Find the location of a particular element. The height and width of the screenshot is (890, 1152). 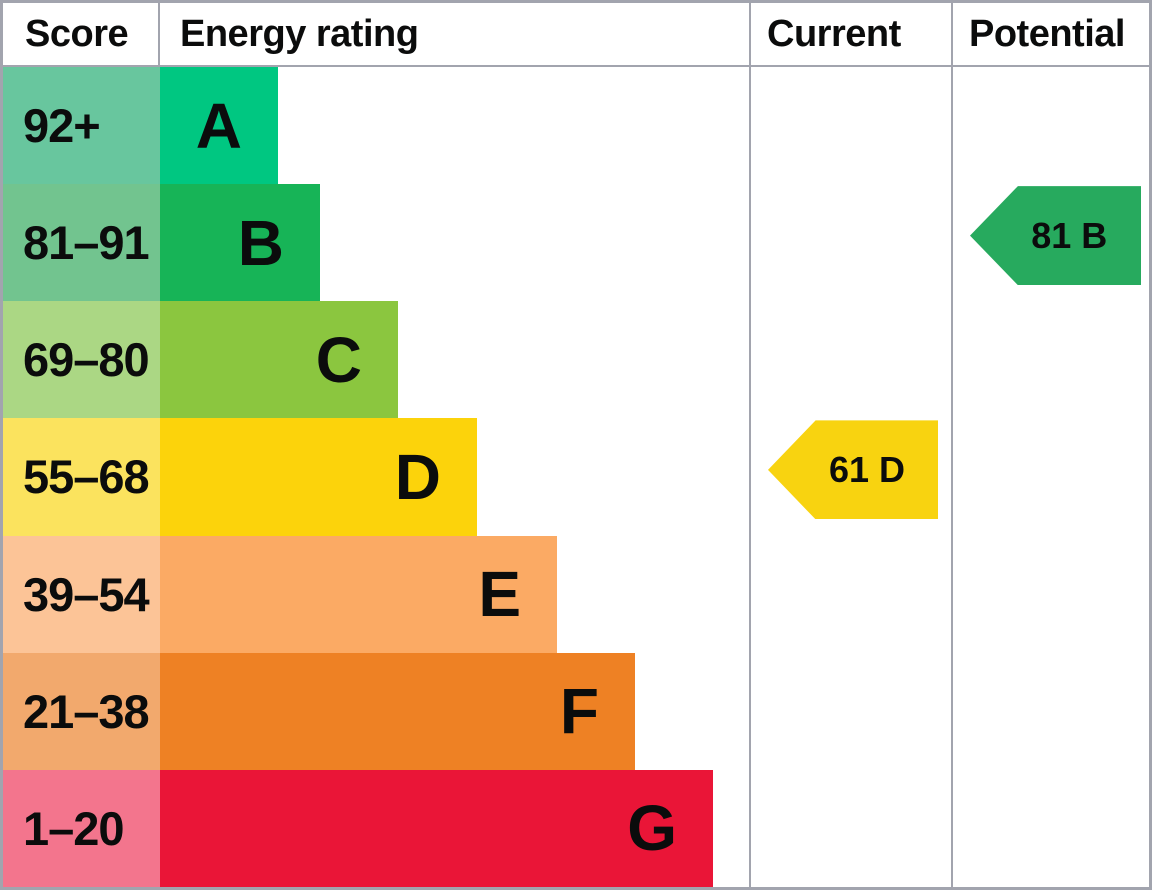

potential-cell-a is located at coordinates (1051, 125).